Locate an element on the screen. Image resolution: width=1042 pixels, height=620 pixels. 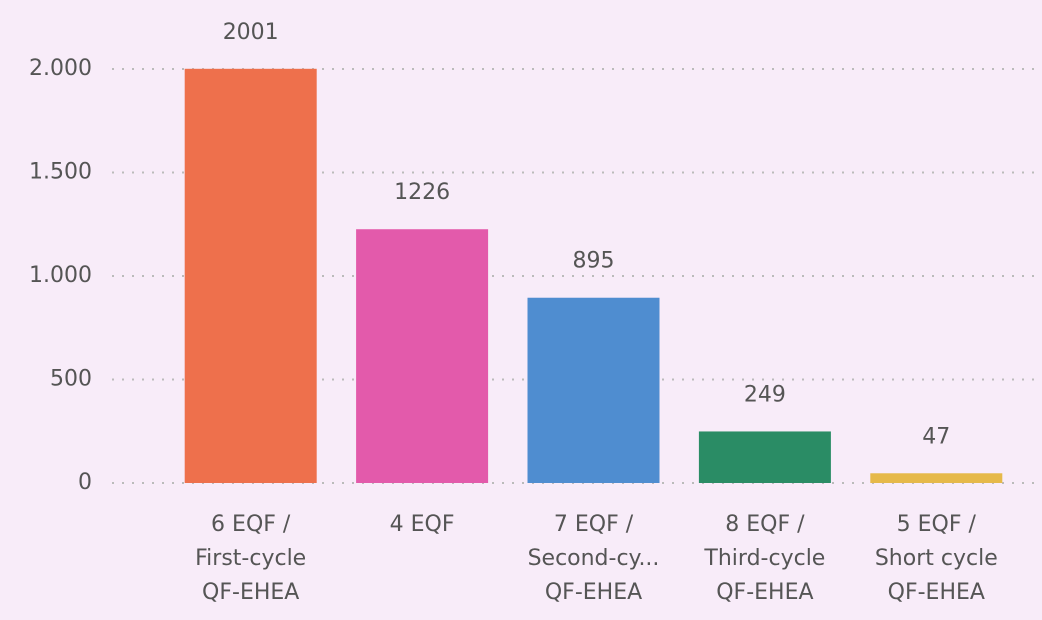
x-tick-label: 6 EQF / First-cycle QF-EHEA is located at coordinates (251, 558).